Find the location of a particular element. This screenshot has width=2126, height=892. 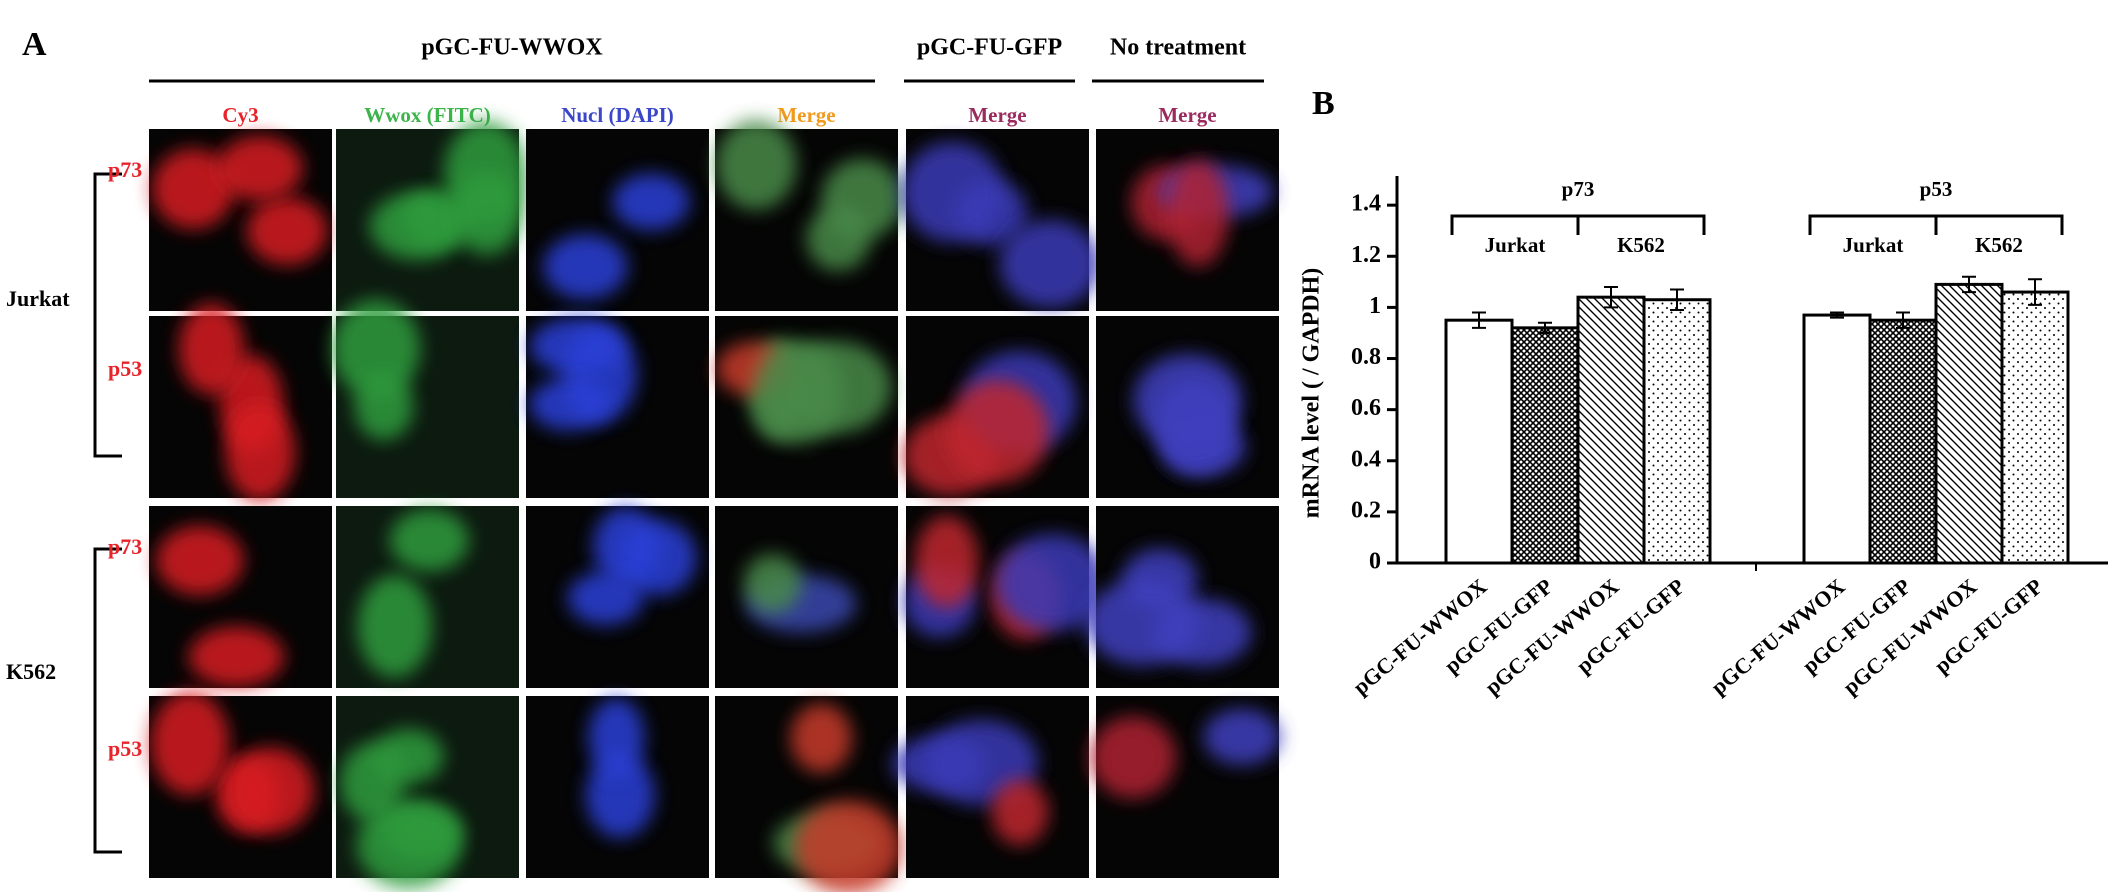

panel-label: A is located at coordinates (34, 44).